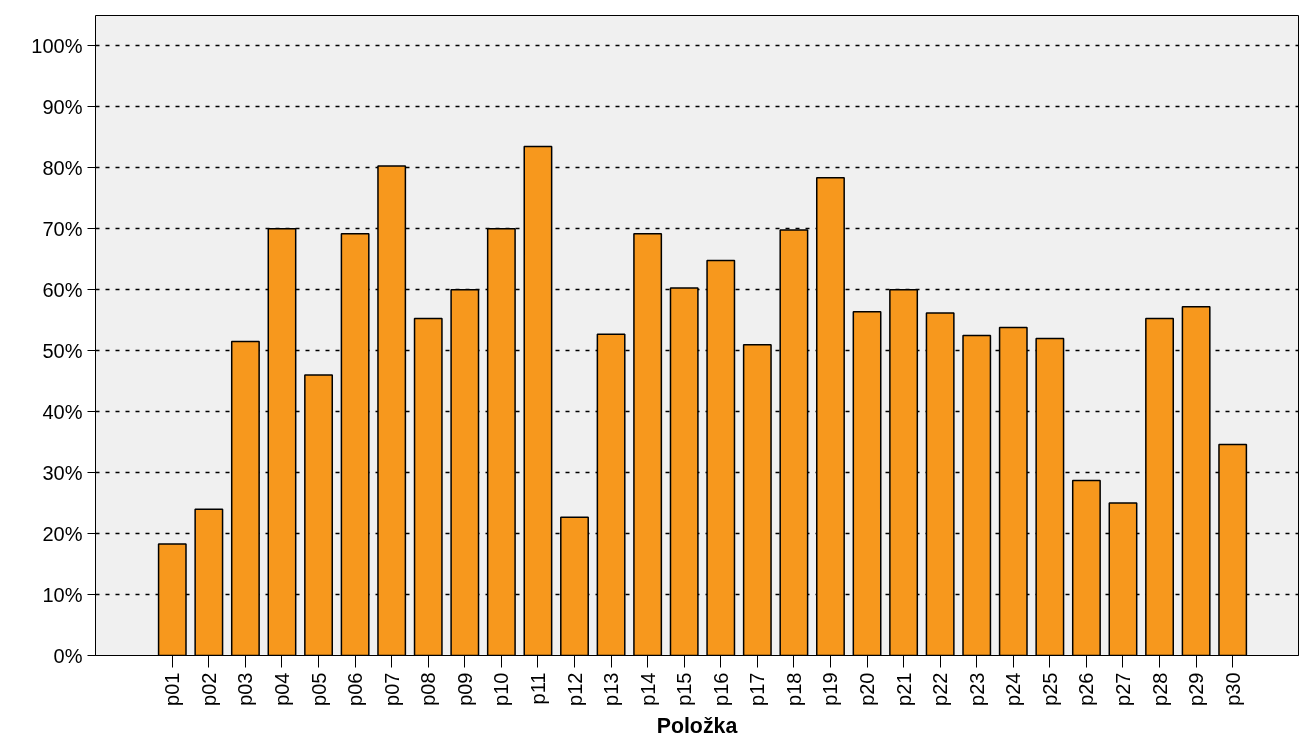  What do you see at coordinates (355, 689) in the screenshot?
I see `x-tick-label: p06` at bounding box center [355, 689].